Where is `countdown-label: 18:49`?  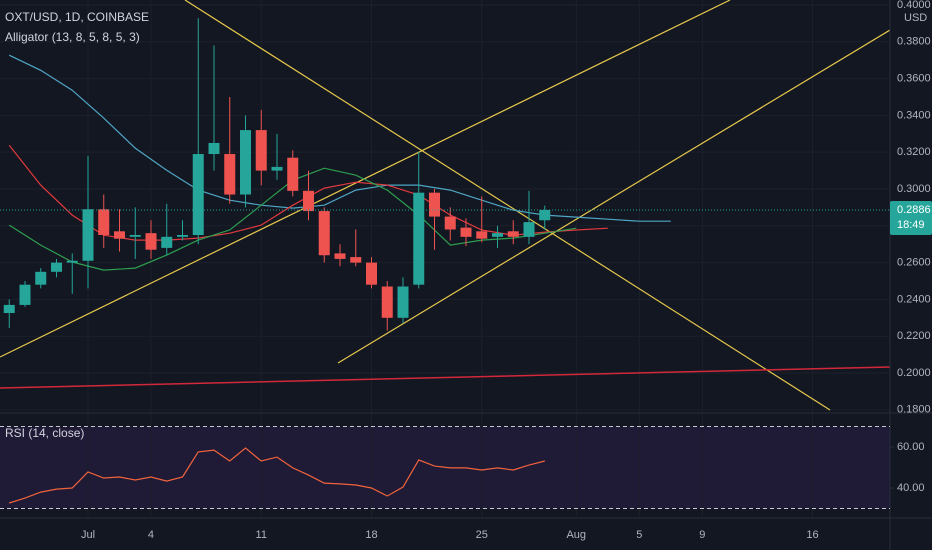 countdown-label: 18:49 is located at coordinates (911, 225).